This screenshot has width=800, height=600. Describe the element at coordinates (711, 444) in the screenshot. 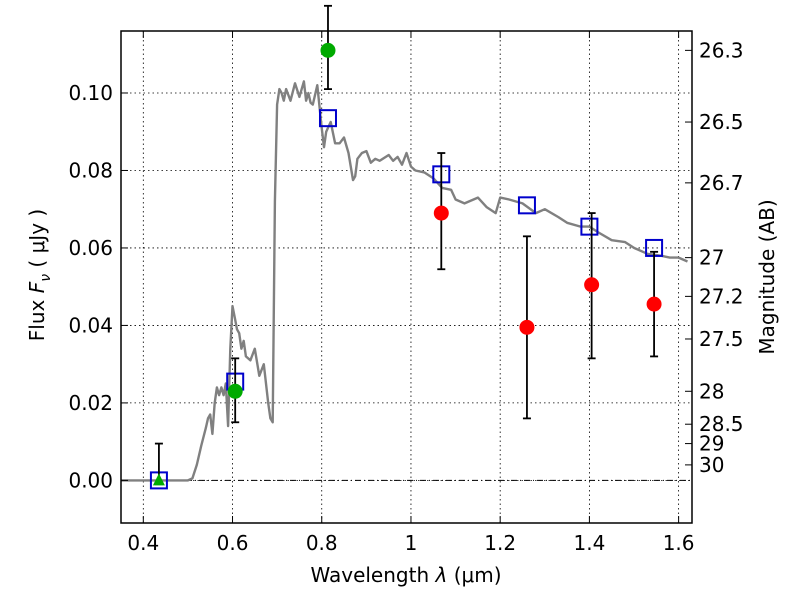

I see `y2-tick-label: 29` at that location.